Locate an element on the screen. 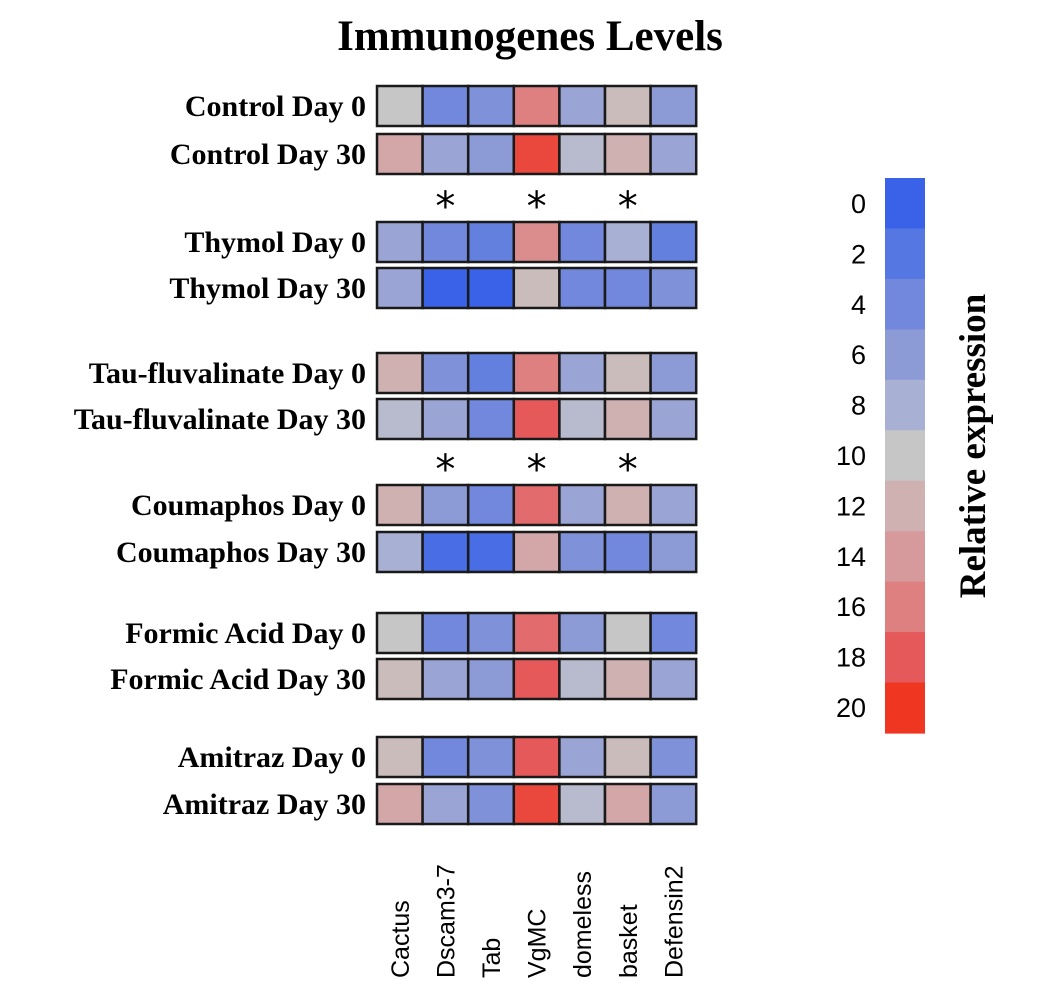 This screenshot has height=1001, width=1050. row-label: Tau-fluvalinate Day 30 is located at coordinates (220, 419).